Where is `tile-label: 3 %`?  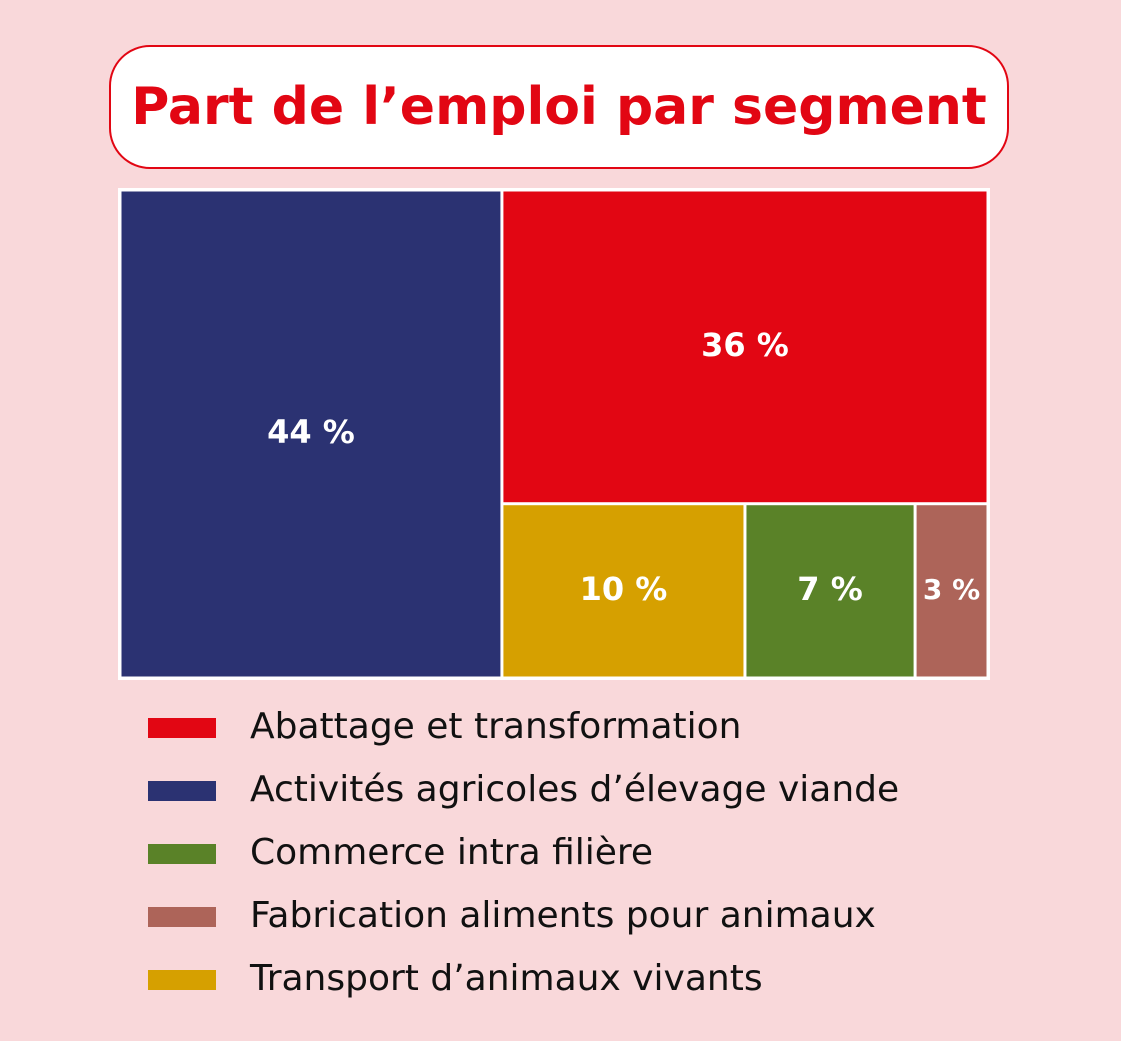 tile-label: 3 % is located at coordinates (951, 589).